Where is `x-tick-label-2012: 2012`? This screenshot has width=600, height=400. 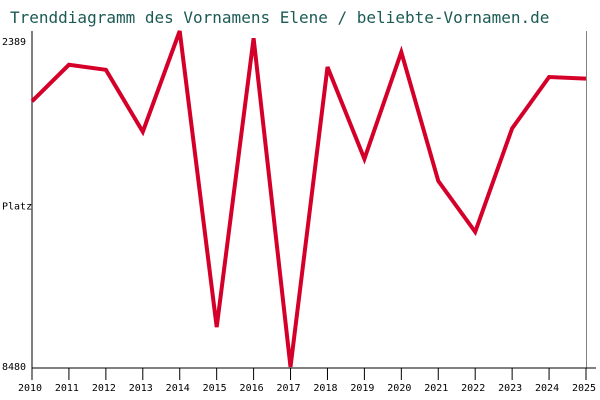 x-tick-label-2012: 2012 is located at coordinates (104, 388).